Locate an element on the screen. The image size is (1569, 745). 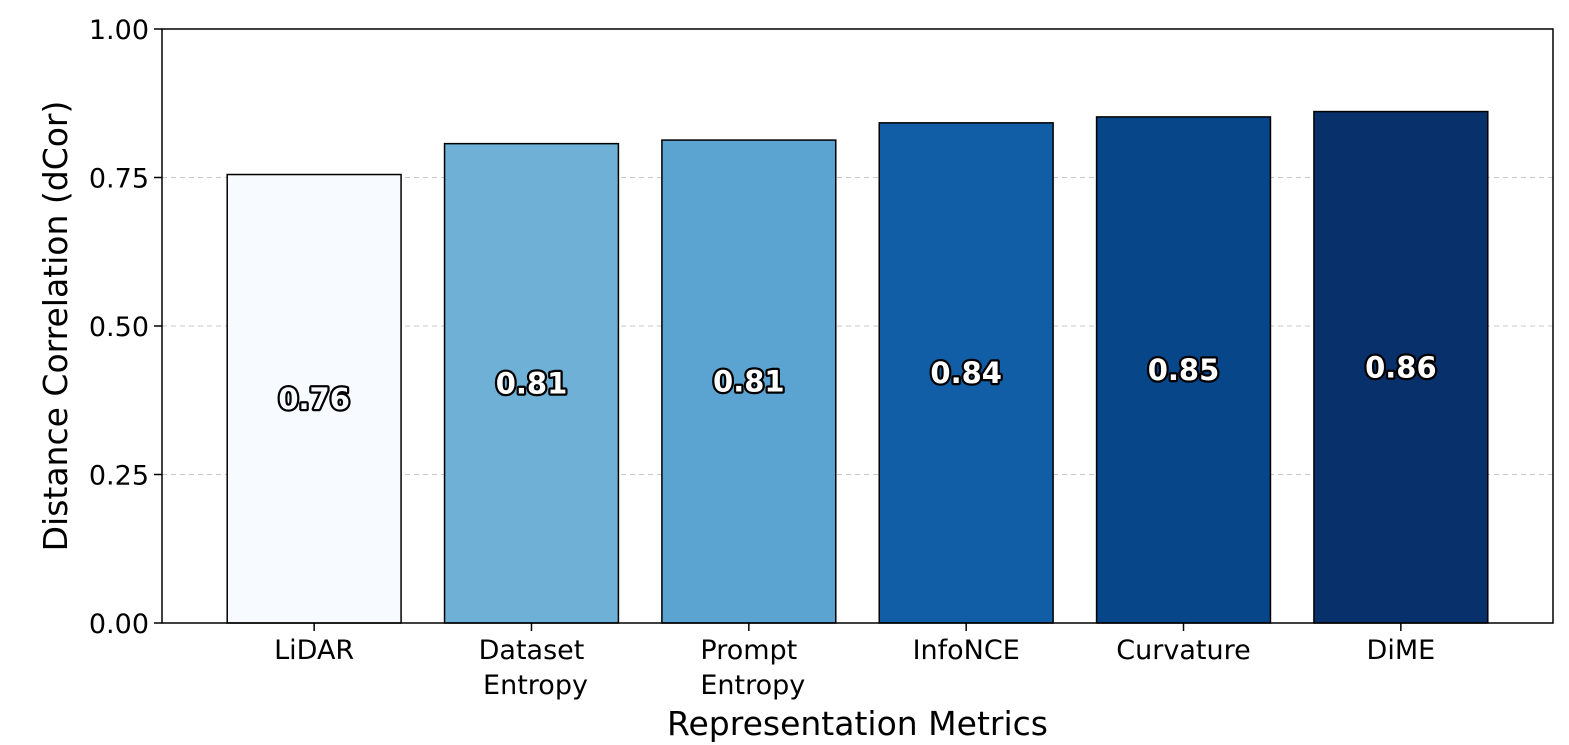
y-tick-label: 1.00 is located at coordinates (119, 30).